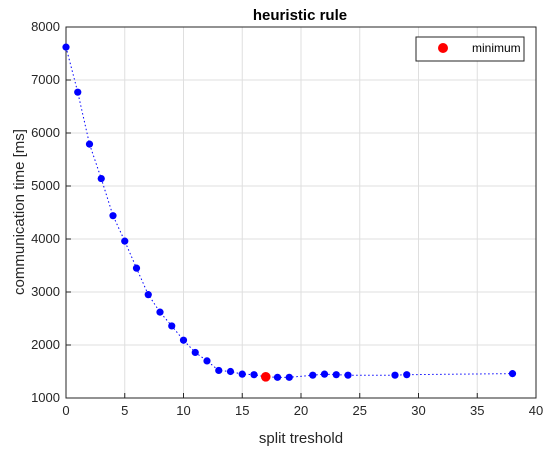 The height and width of the screenshot is (452, 550). Describe the element at coordinates (300, 15) in the screenshot. I see `chart-title: heuristic rule` at that location.